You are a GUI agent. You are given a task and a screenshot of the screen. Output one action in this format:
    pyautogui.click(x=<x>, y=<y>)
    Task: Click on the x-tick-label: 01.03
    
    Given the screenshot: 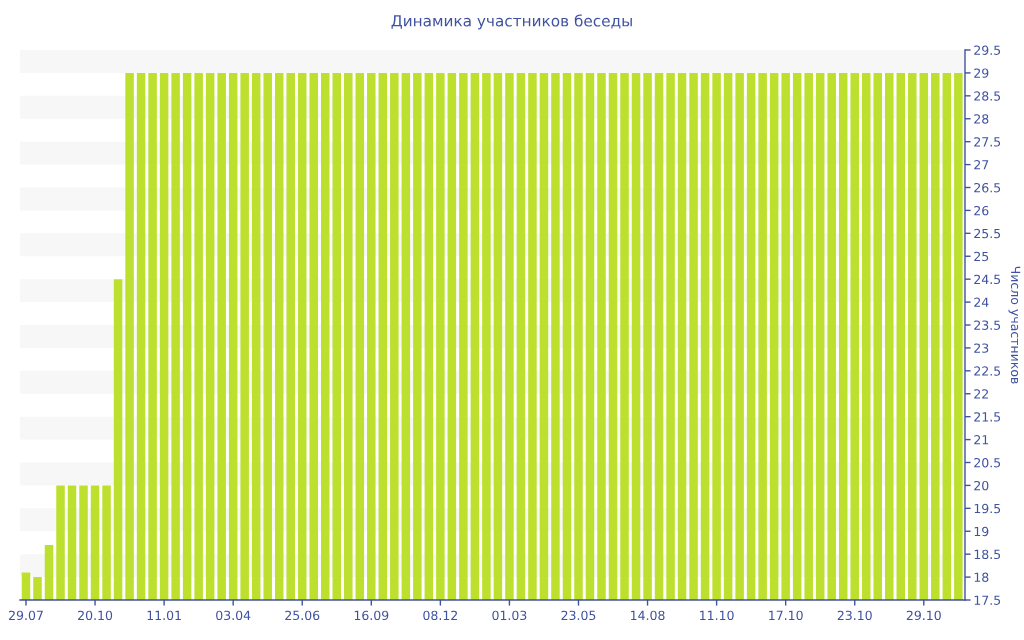 What is the action you would take?
    pyautogui.click(x=509, y=615)
    